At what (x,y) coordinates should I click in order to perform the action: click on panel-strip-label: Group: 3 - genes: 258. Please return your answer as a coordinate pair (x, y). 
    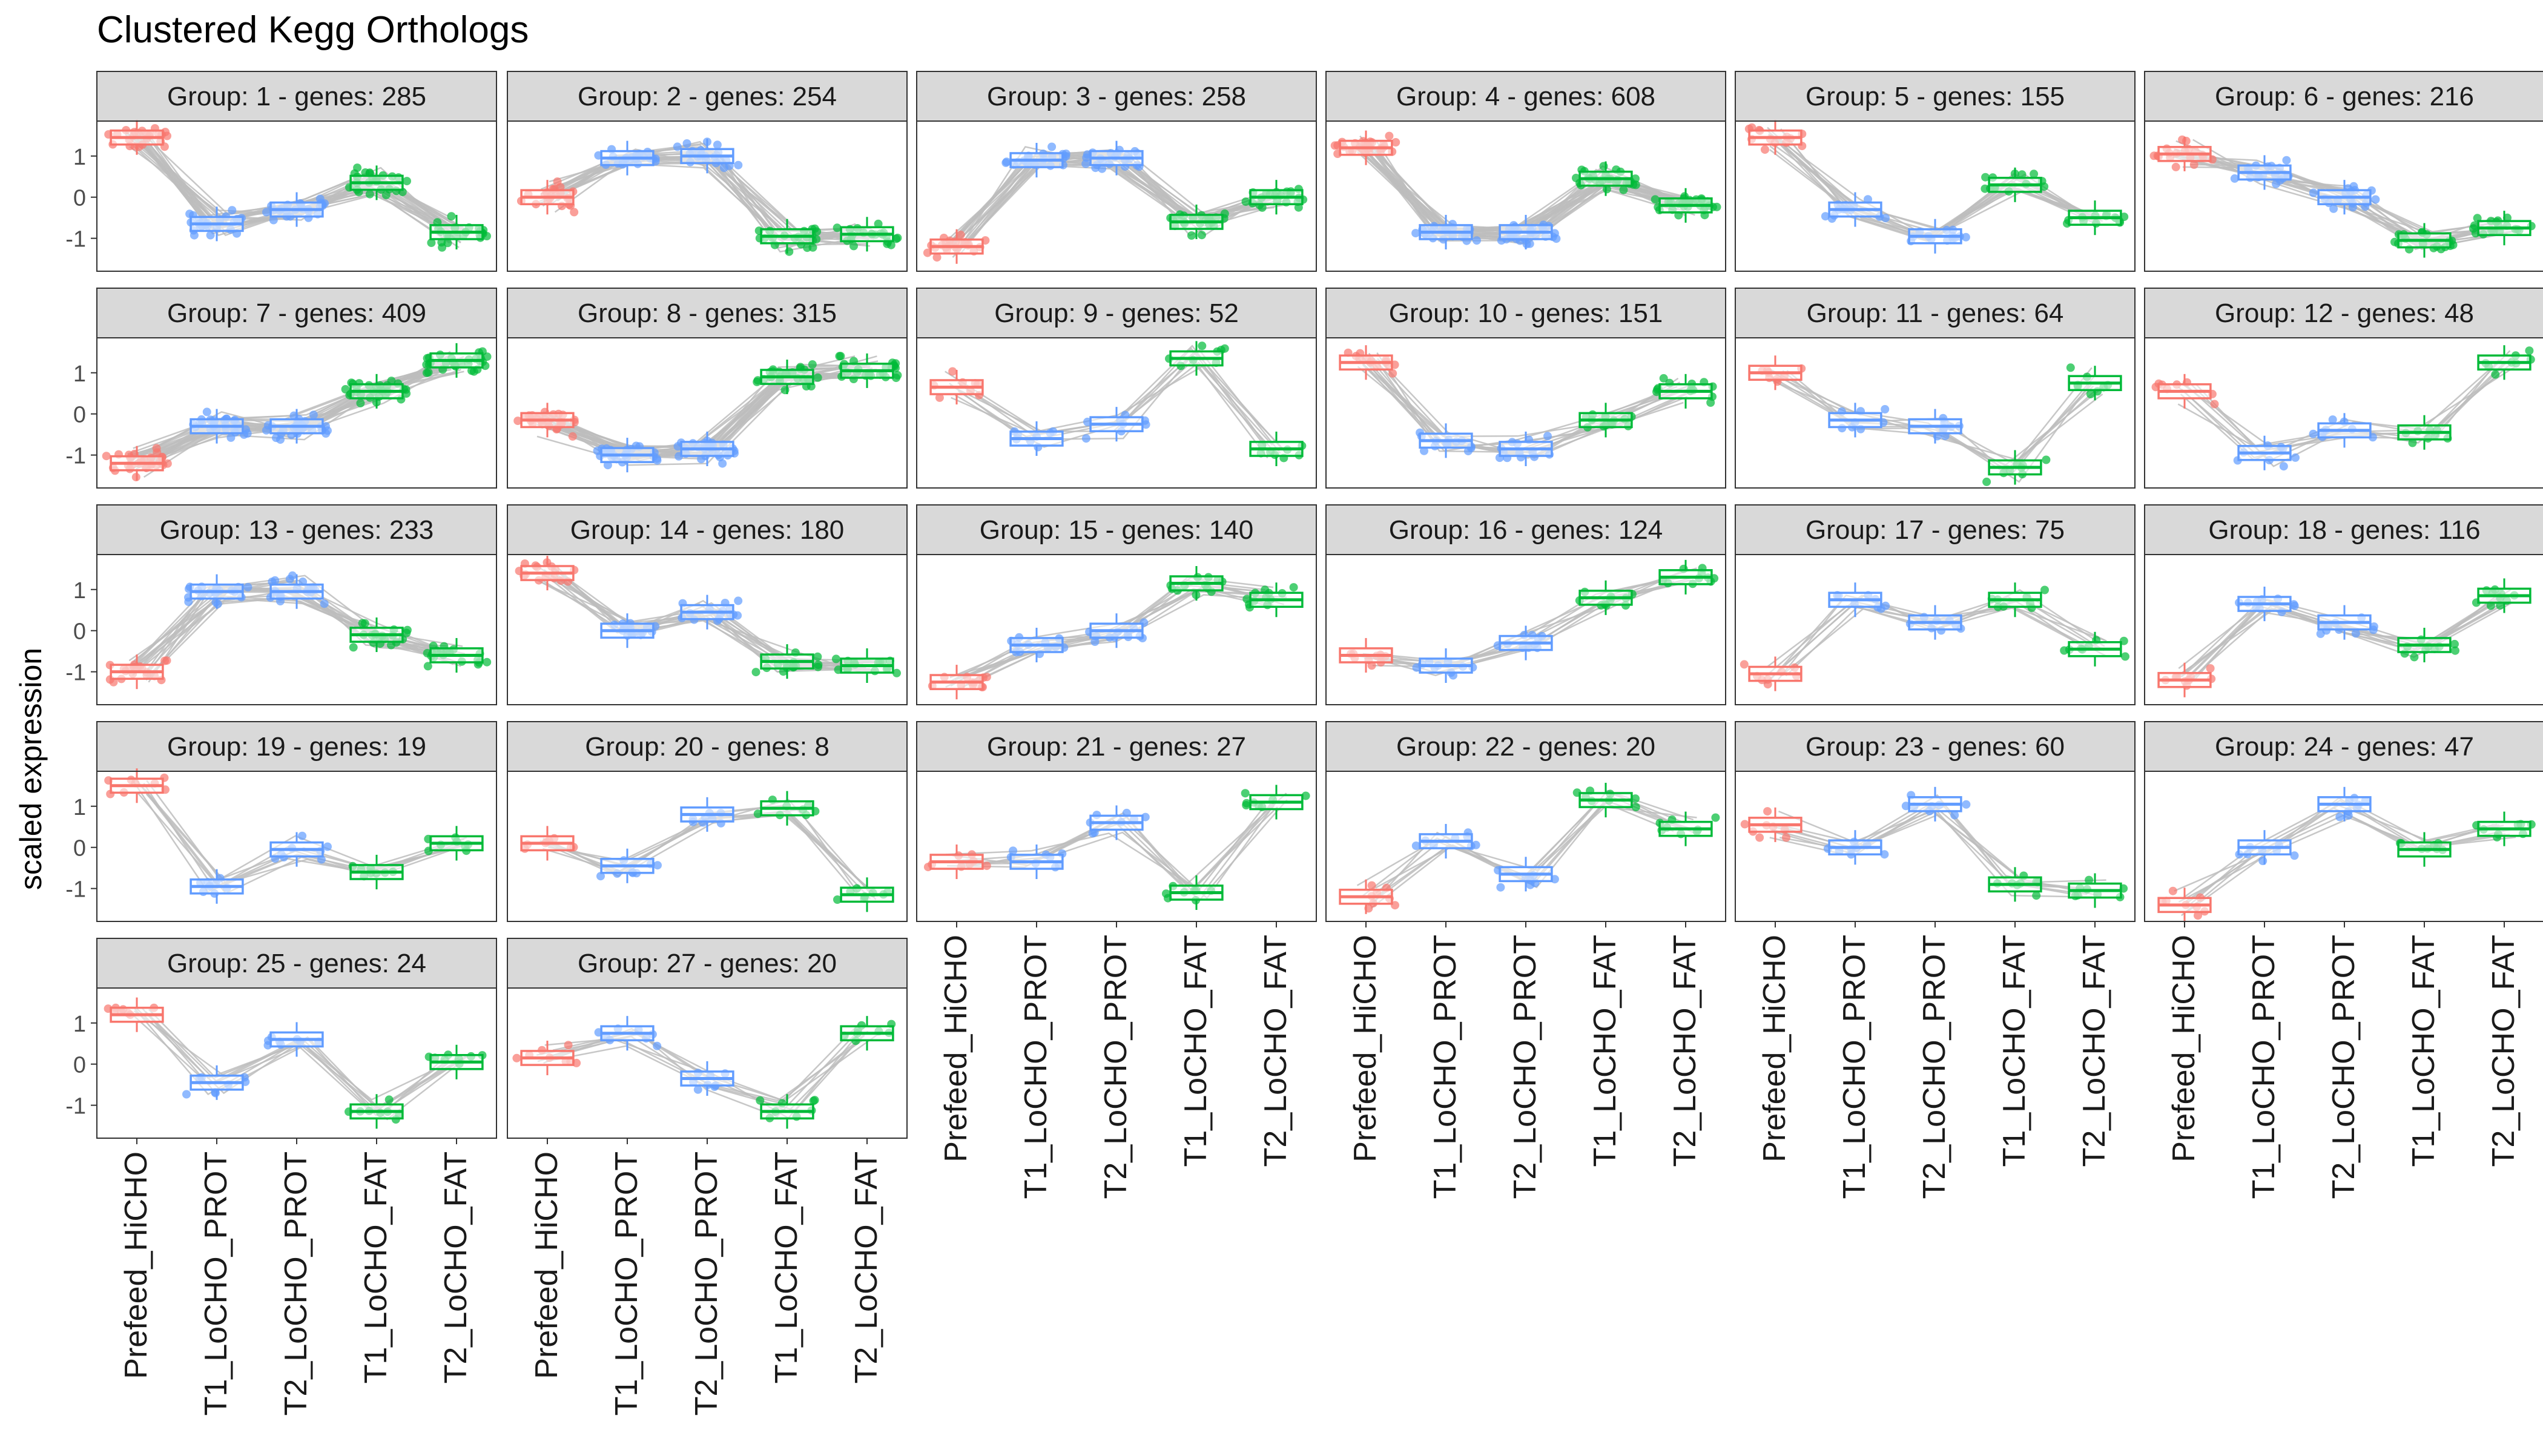
    Looking at the image, I should click on (1116, 96).